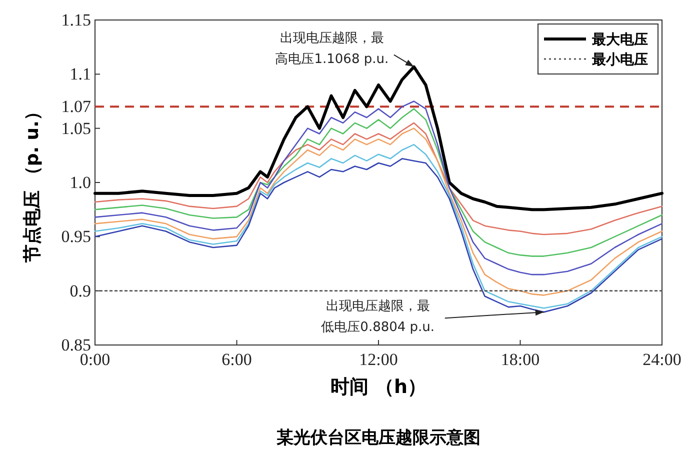 The width and height of the screenshot is (695, 460). I want to click on annotation: 出现电压越限，最高电压1.1068 p.u., so click(332, 48).